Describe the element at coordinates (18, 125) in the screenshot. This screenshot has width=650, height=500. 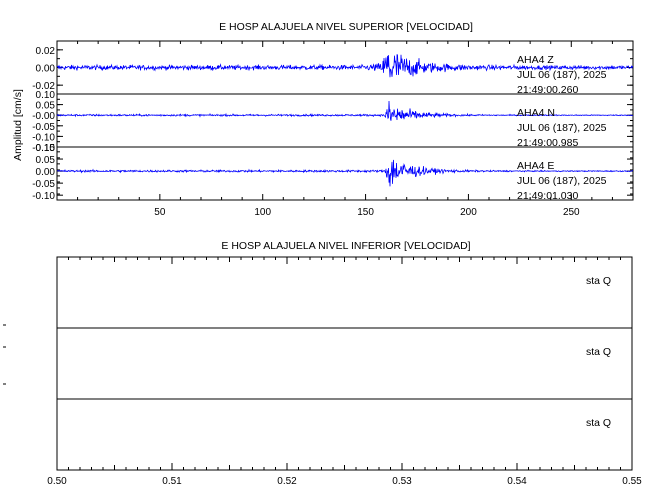
I see `upper-chart-ylabel: Amplitud [cm/s]` at that location.